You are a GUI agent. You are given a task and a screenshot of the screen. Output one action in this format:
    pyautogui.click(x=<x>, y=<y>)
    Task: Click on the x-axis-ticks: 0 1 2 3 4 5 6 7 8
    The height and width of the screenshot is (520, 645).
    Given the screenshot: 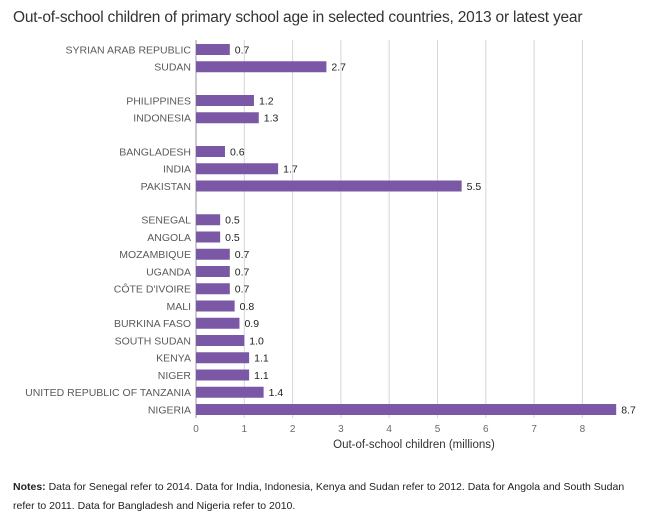 What is the action you would take?
    pyautogui.click(x=389, y=429)
    